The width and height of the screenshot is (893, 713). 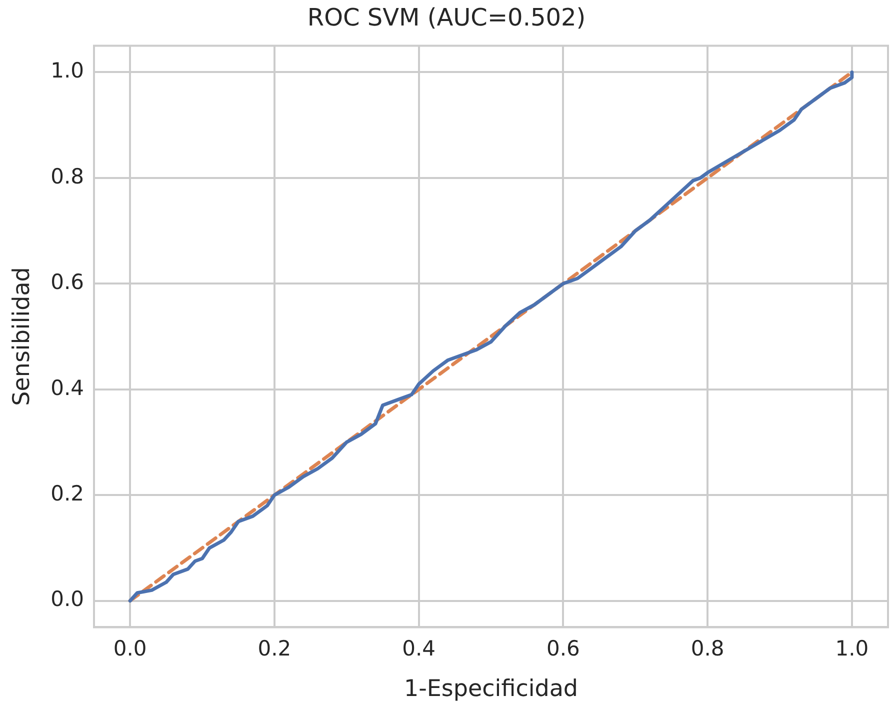 What do you see at coordinates (491, 689) in the screenshot?
I see `x-axis-title: 1-Especificidad` at bounding box center [491, 689].